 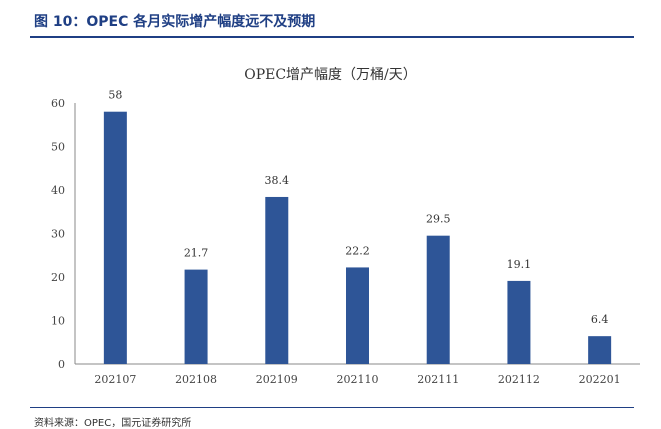 I want to click on x-tick-label-202109: 202109, so click(x=277, y=379).